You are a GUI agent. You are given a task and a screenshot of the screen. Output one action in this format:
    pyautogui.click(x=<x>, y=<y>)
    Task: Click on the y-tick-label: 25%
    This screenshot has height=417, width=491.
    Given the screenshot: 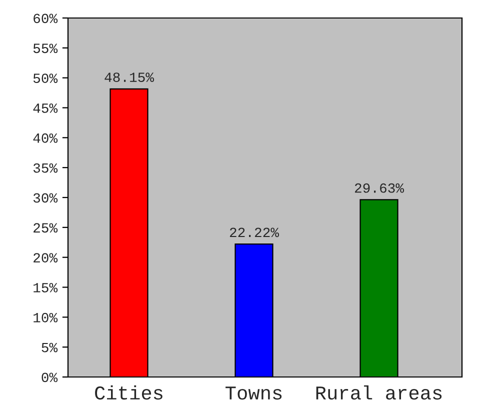 What is the action you would take?
    pyautogui.click(x=46, y=228)
    